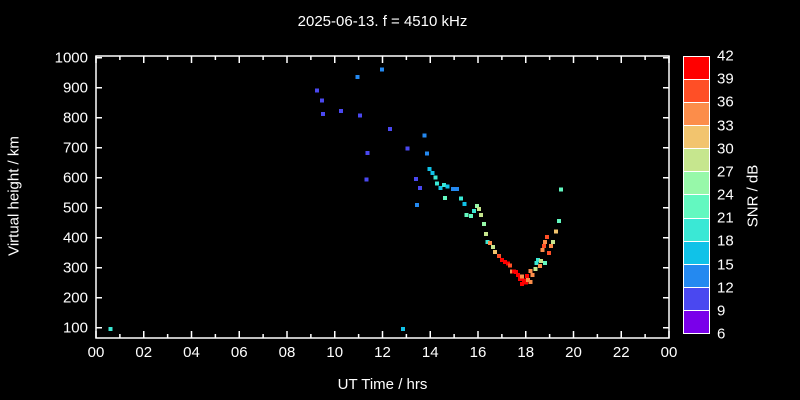 This screenshot has height=400, width=800. Describe the element at coordinates (96, 352) in the screenshot. I see `x-tick-label: 00` at that location.